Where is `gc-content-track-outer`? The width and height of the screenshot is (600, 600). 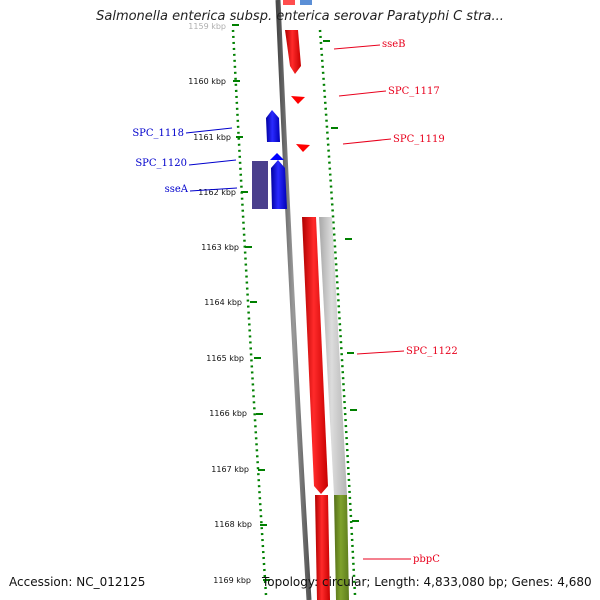 gc-content-track-outer is located at coordinates (337, 312).